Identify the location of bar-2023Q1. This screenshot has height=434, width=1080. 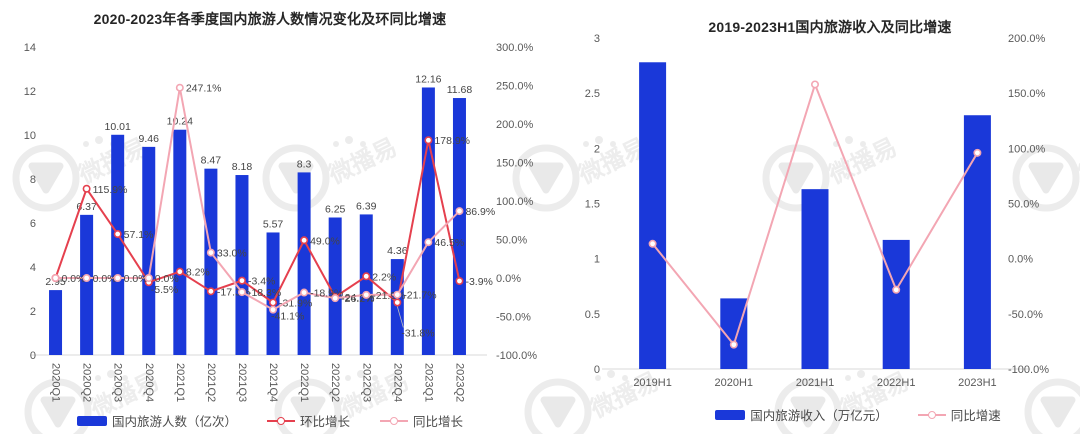
(428, 221).